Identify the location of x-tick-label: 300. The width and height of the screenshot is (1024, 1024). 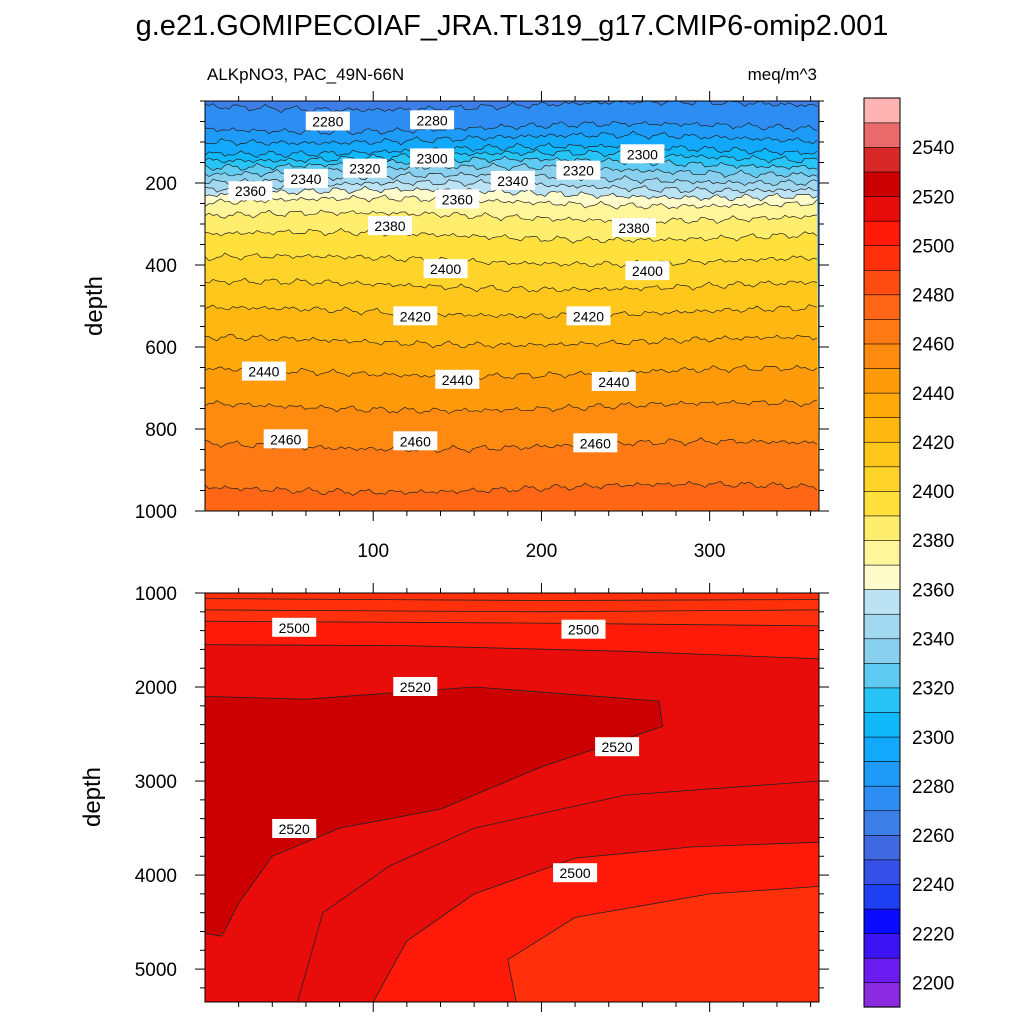
(710, 551).